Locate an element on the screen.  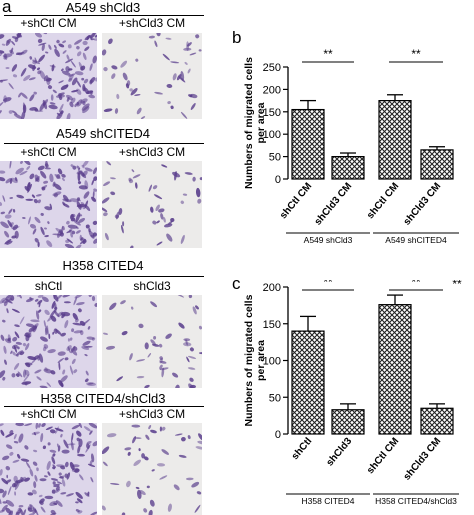
section-title: H358 CITED4/shCld3 is located at coordinates (103, 398).